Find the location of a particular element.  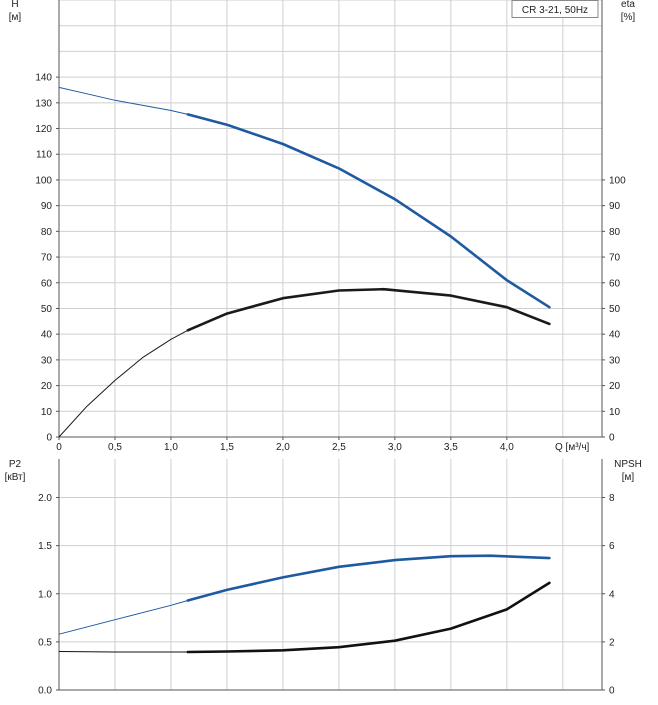

left-tick-label: 110 is located at coordinates (44, 155).